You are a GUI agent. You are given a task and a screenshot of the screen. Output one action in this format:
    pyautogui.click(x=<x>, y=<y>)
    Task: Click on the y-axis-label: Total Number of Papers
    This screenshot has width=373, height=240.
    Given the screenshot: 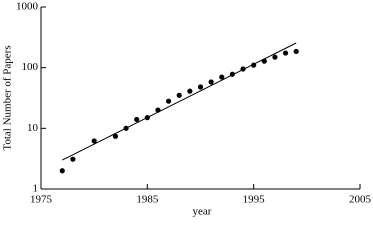 What is the action you would take?
    pyautogui.click(x=8, y=97)
    